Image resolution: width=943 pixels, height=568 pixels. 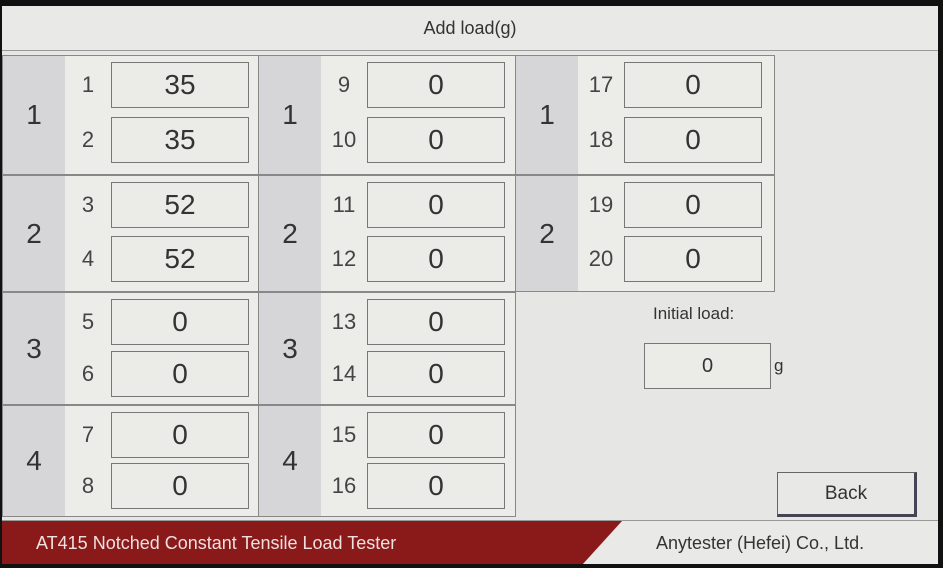 What do you see at coordinates (88, 204) in the screenshot?
I see `channel-number: 3` at bounding box center [88, 204].